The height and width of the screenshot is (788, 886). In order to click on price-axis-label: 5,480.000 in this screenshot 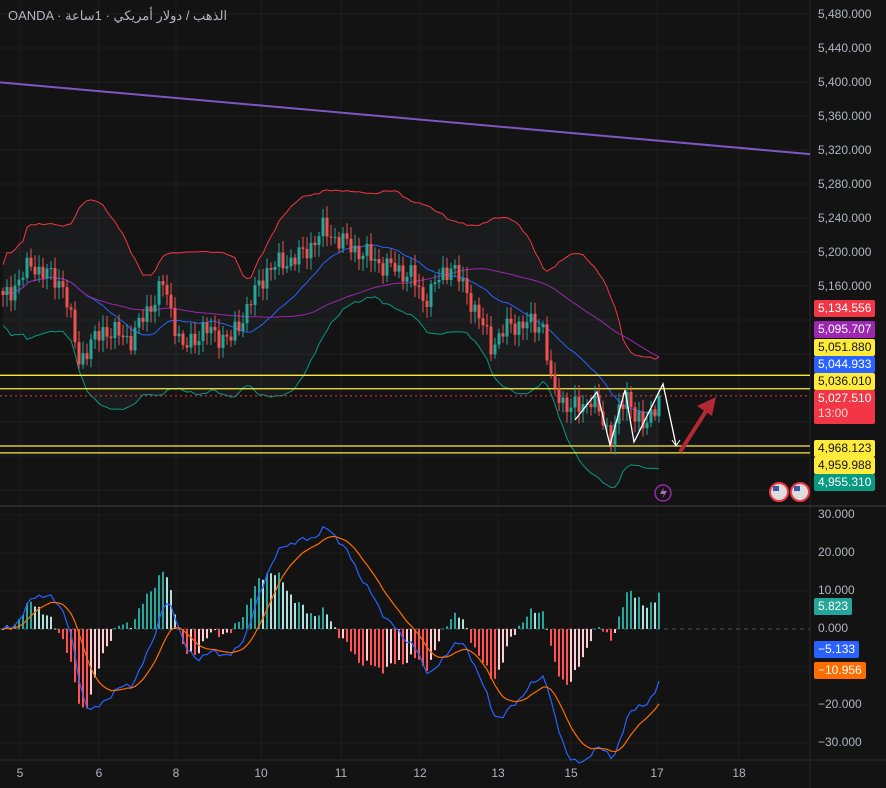, I will do `click(845, 14)`.